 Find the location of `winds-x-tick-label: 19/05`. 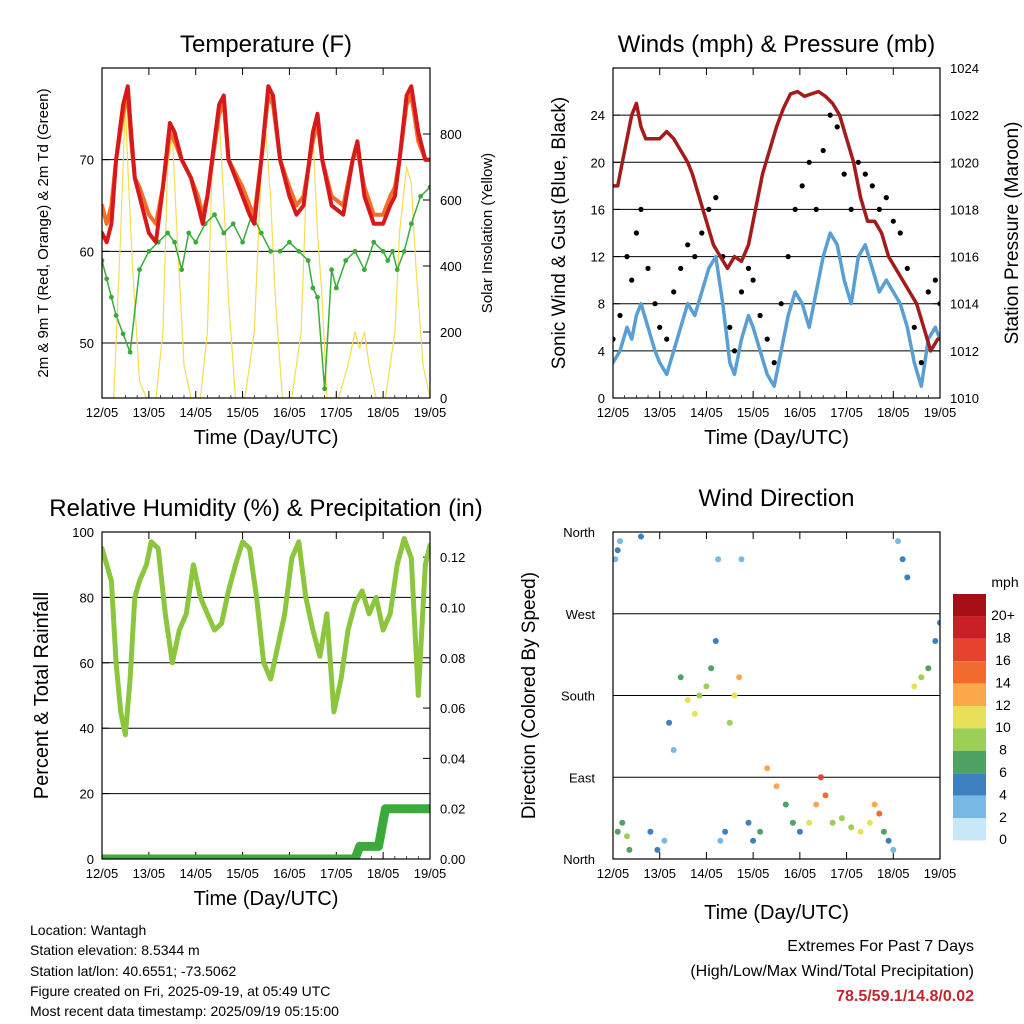

winds-x-tick-label: 19/05 is located at coordinates (940, 412).